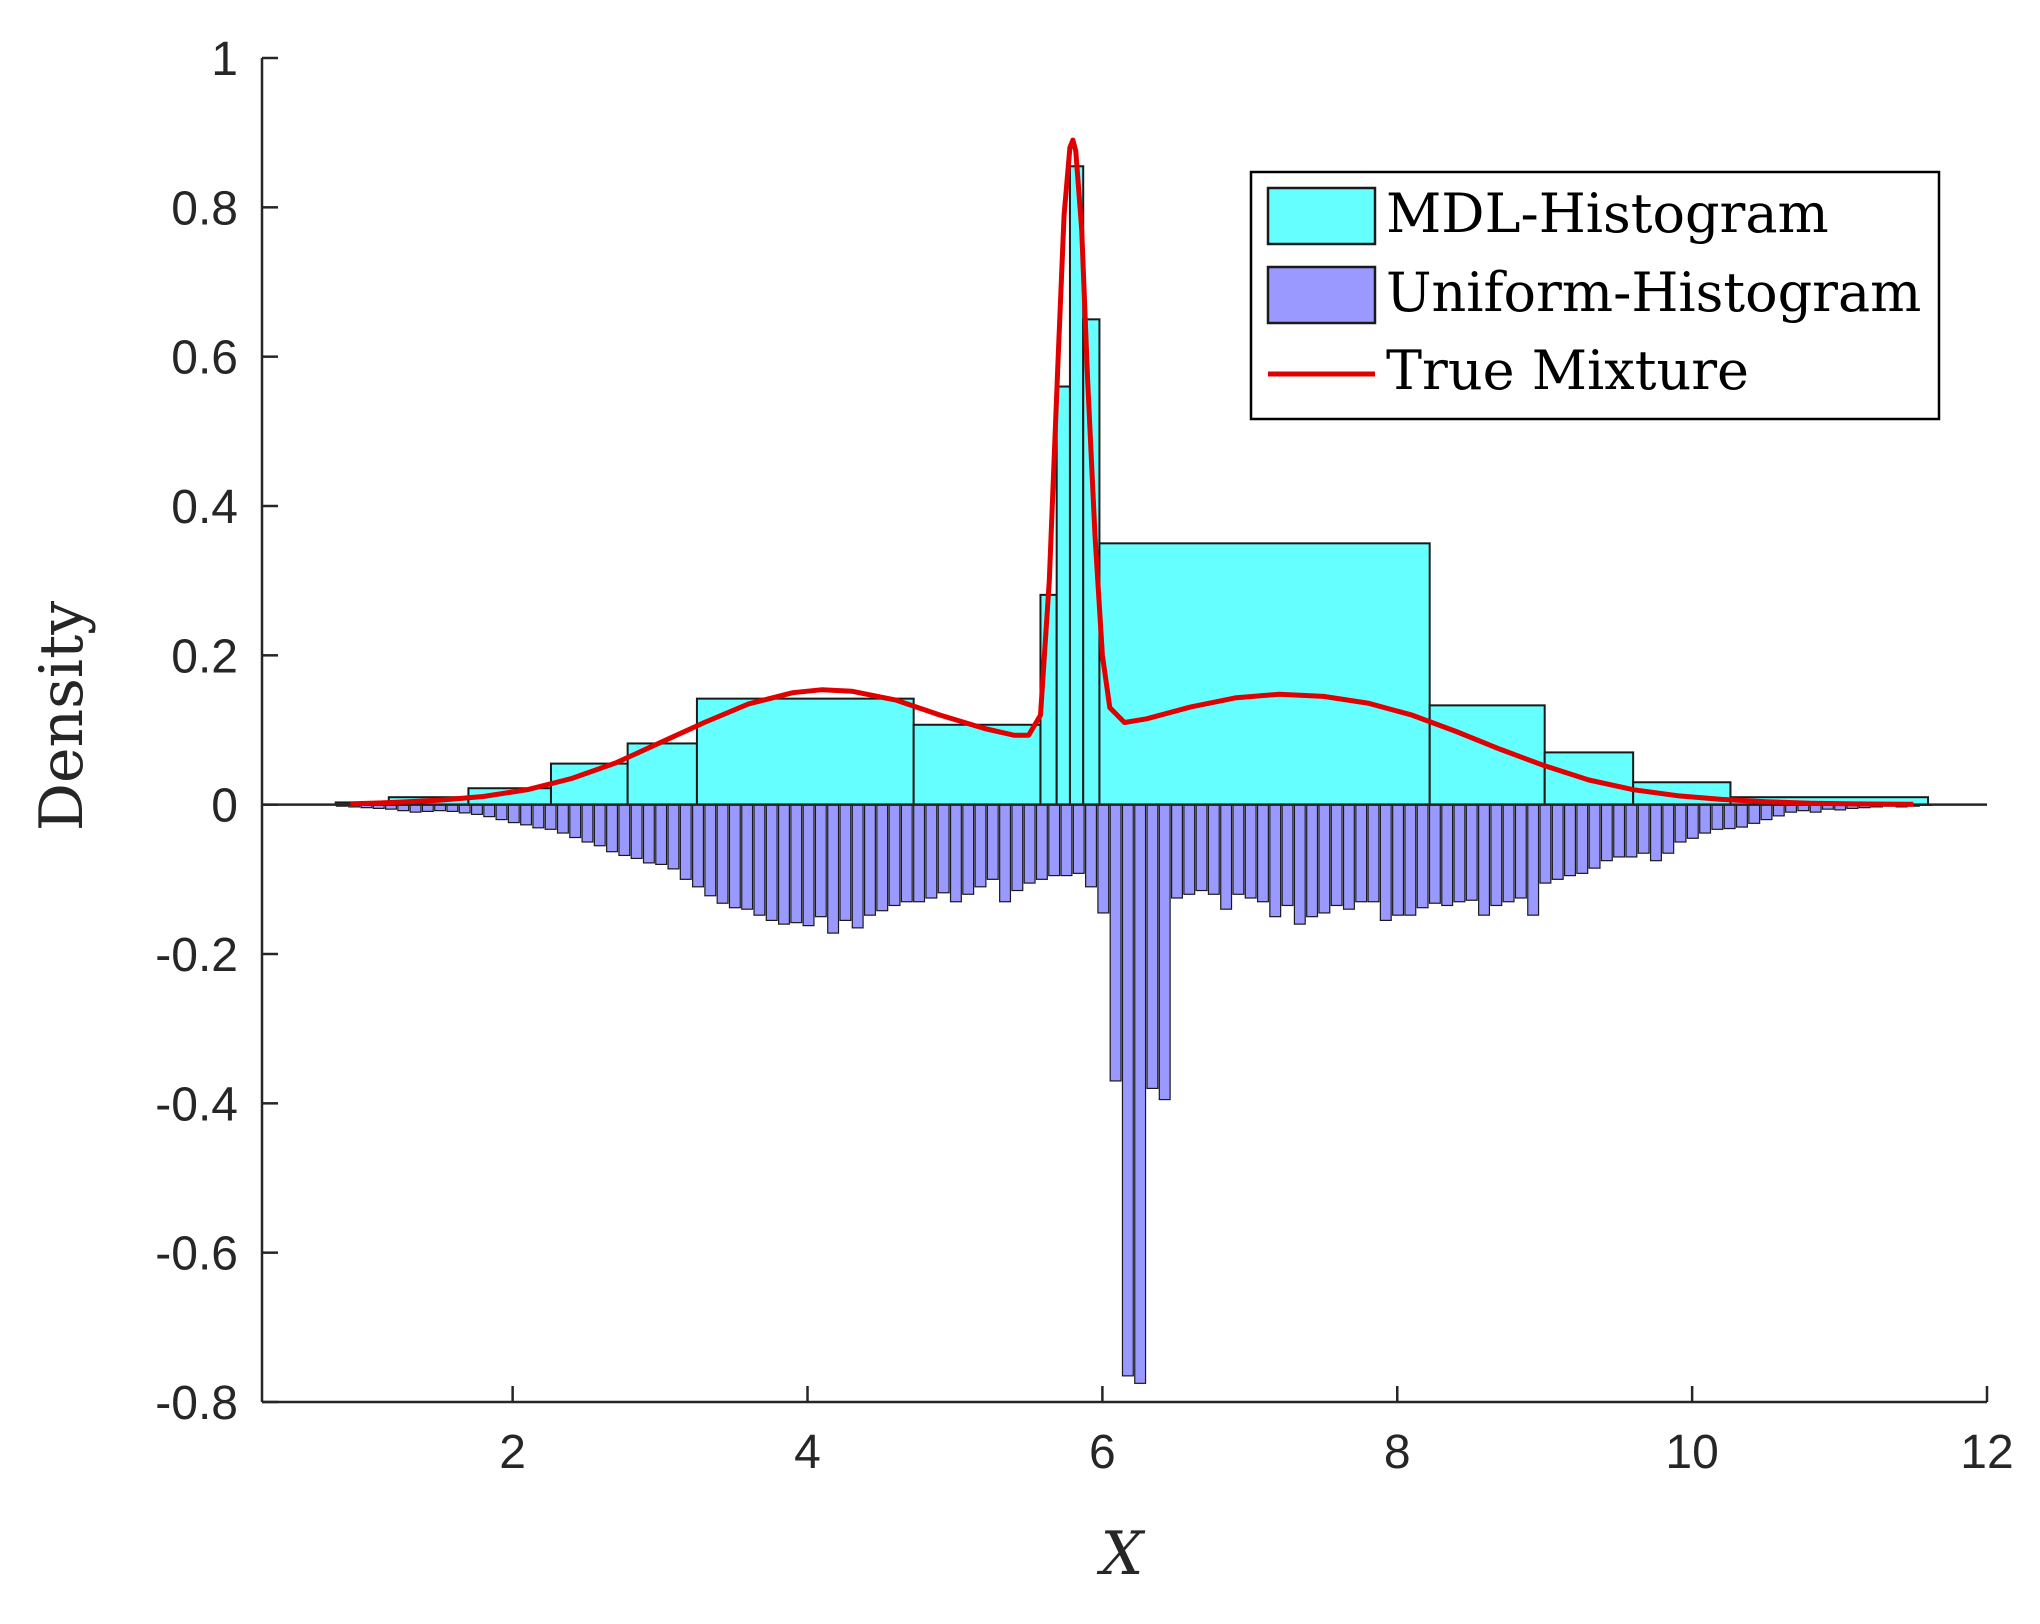  I want to click on y-tick-label: -0.2, so click(196, 955).